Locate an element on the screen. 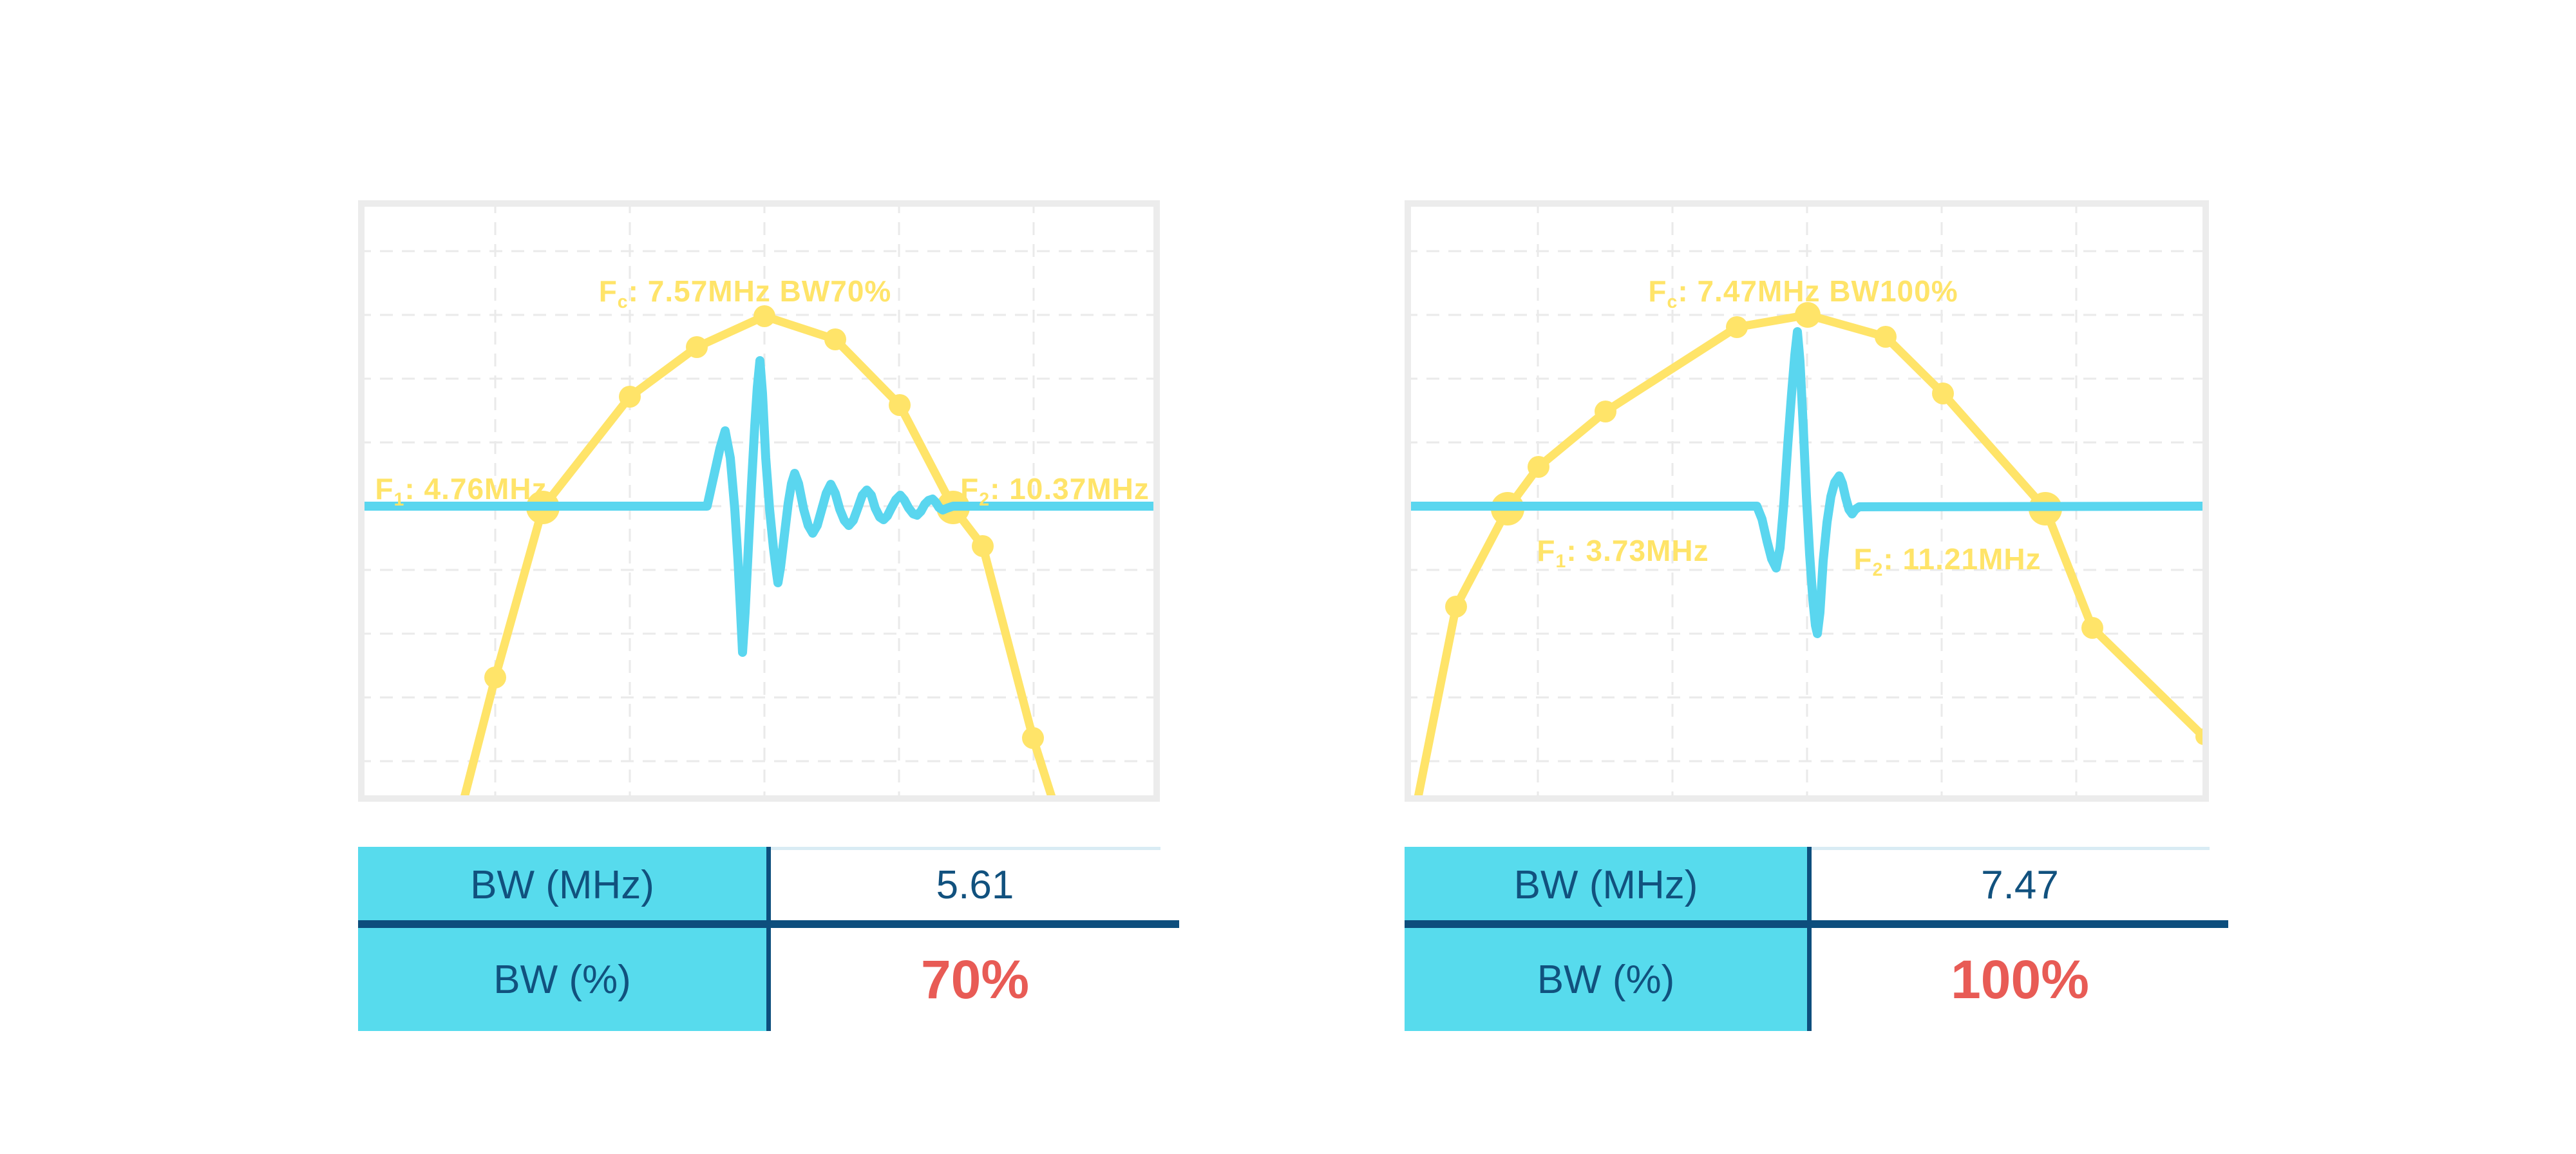  right-f1-label: F1: 3.73MHz is located at coordinates (1623, 553).